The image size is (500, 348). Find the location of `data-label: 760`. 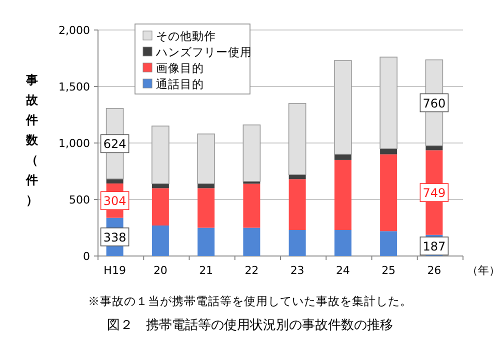

data-label: 760 is located at coordinates (434, 103).